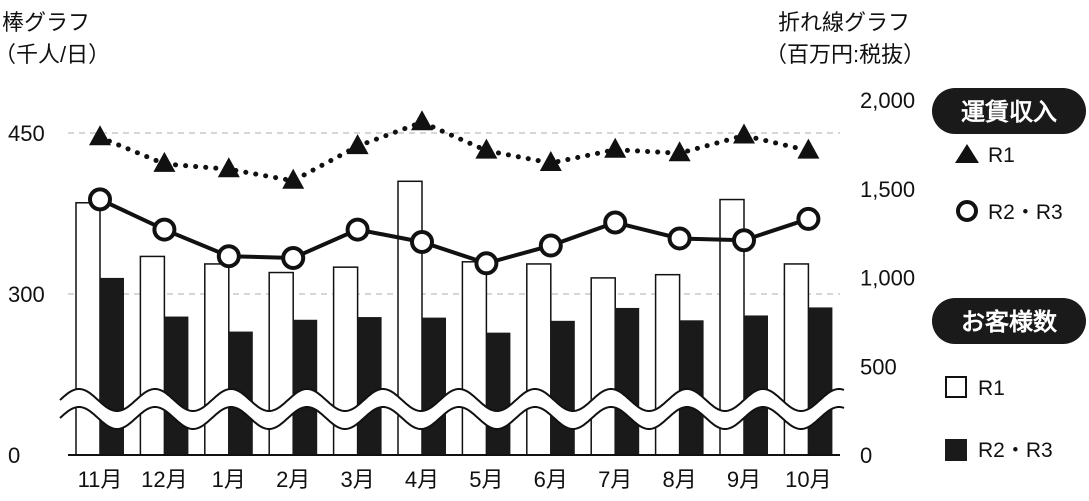 Image resolution: width=1089 pixels, height=501 pixels. What do you see at coordinates (455, 479) in the screenshot?
I see `x-tick-labels: 11月 12月 1月 2月 3月 4月 5月 6月 7月 8月 9月 10月` at bounding box center [455, 479].